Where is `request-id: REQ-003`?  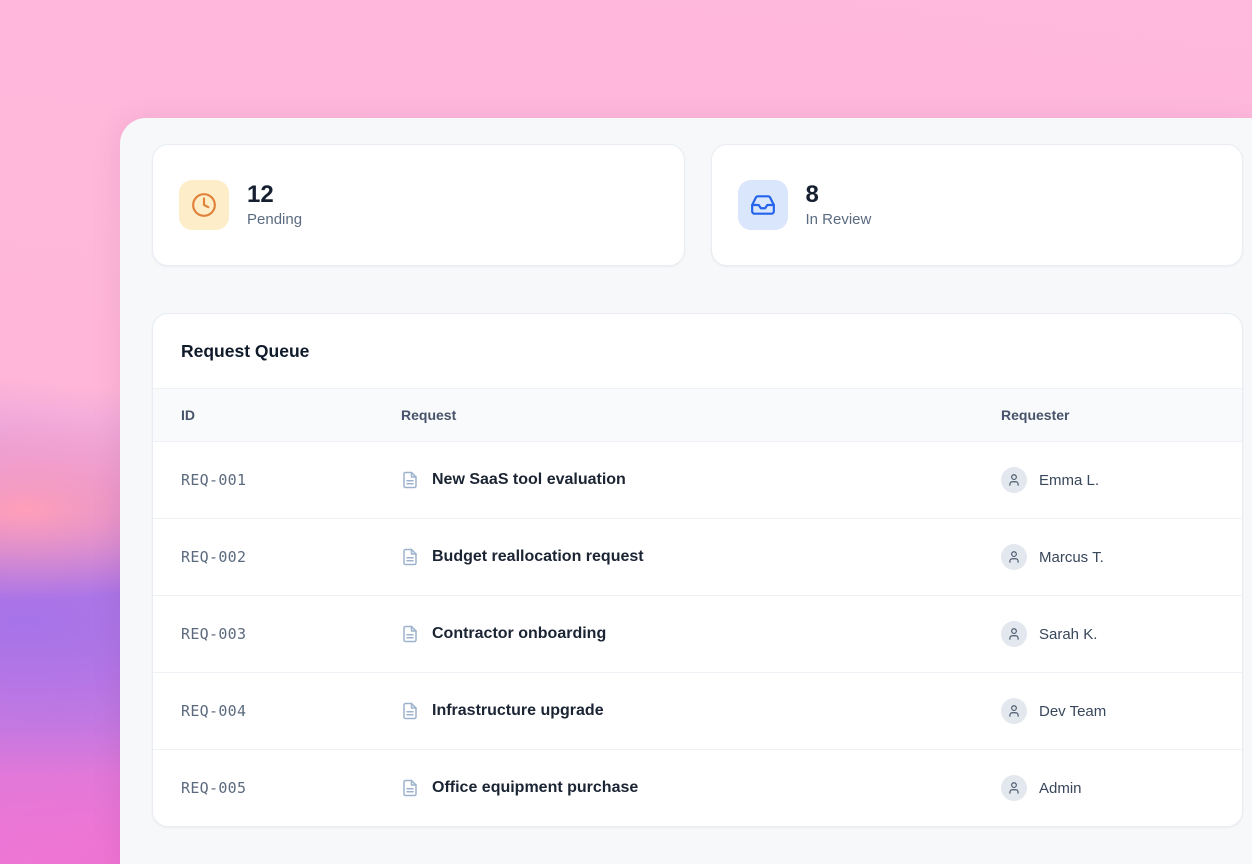 request-id: REQ-003 is located at coordinates (214, 634).